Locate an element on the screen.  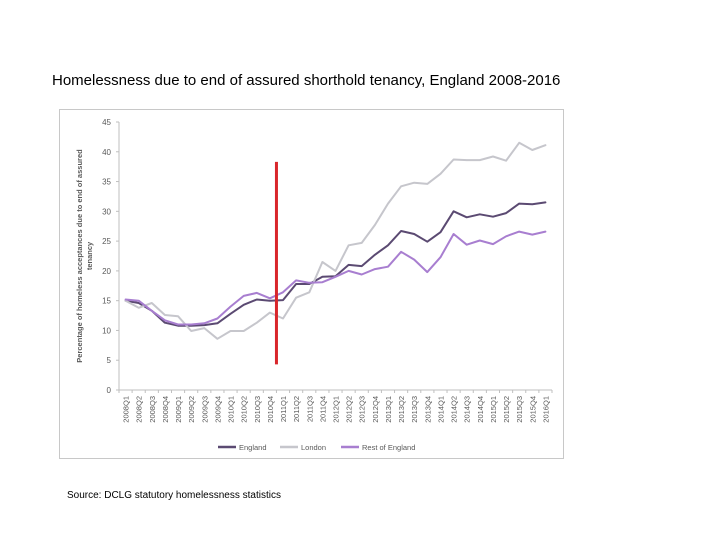
x-tick-label: 2015Q2 is located at coordinates (506, 409).